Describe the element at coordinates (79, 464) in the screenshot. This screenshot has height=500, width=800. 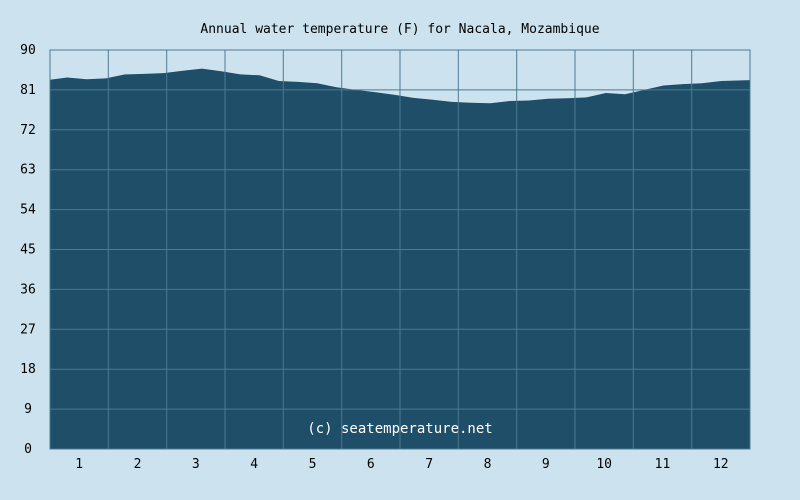
I see `x-tick-label: 1` at that location.